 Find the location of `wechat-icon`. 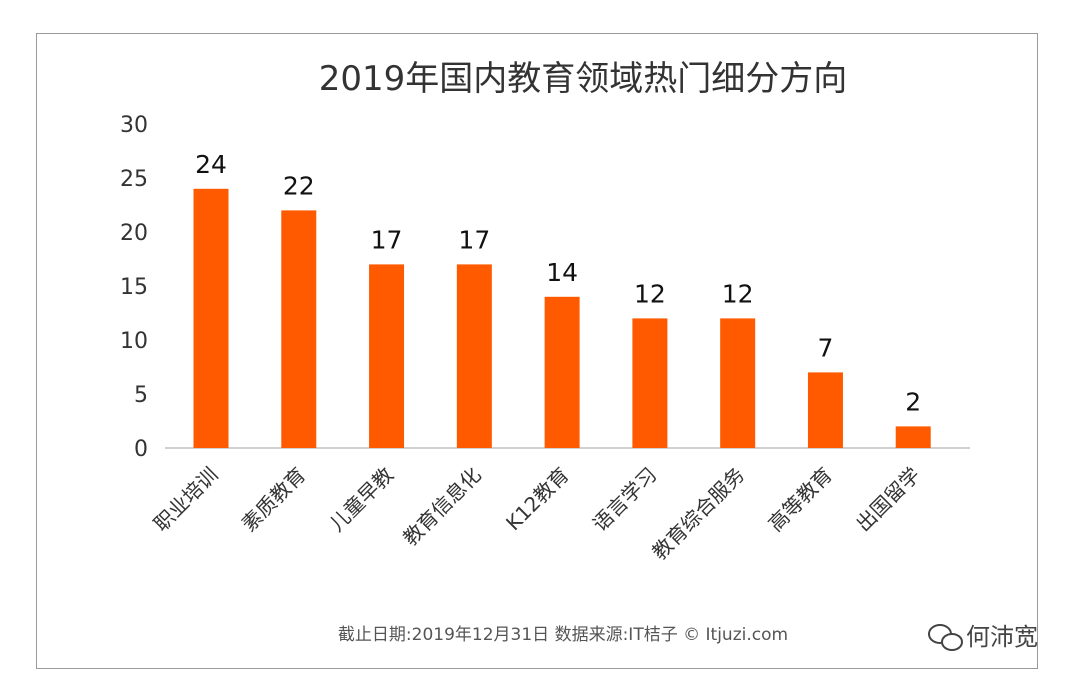

wechat-icon is located at coordinates (945, 637).